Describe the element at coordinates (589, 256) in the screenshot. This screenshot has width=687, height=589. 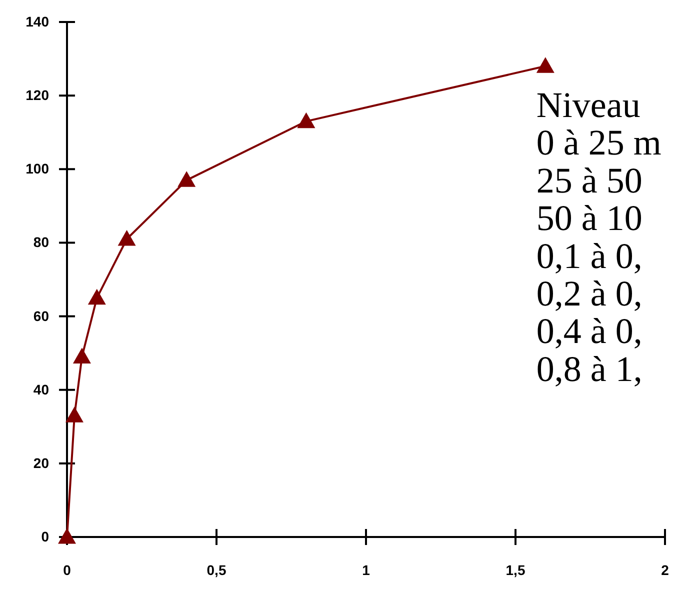
I see `annotation: 0,1 à 0,` at that location.